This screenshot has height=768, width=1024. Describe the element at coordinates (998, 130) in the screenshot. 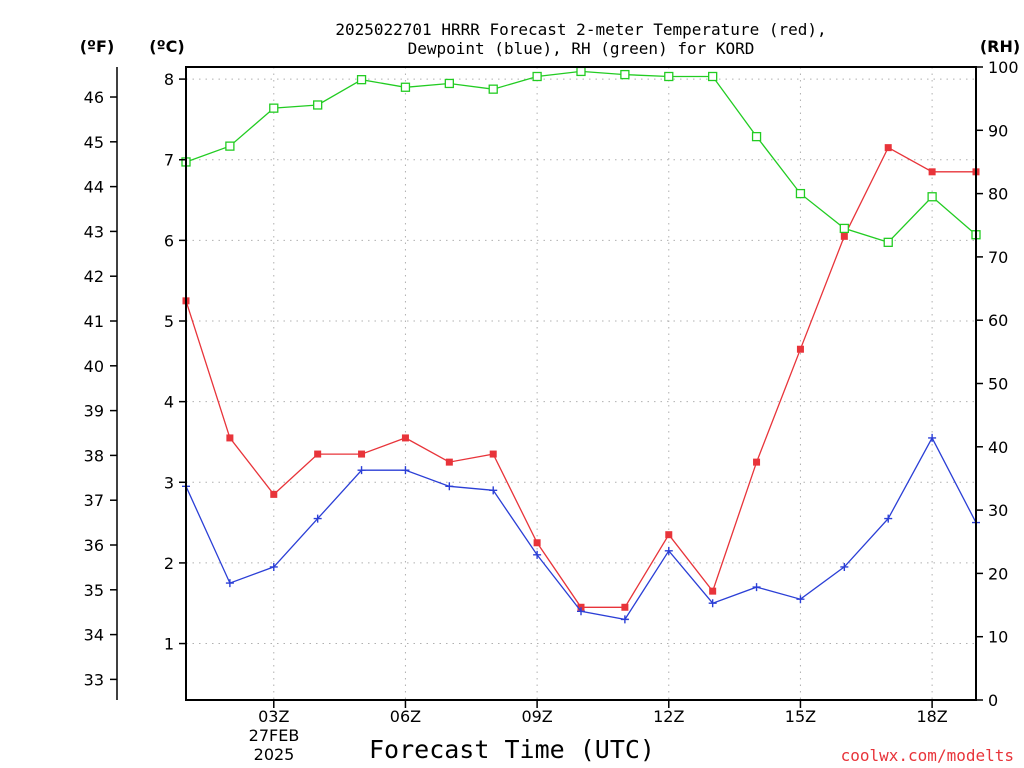

I see `rh-tick-label: 90` at that location.